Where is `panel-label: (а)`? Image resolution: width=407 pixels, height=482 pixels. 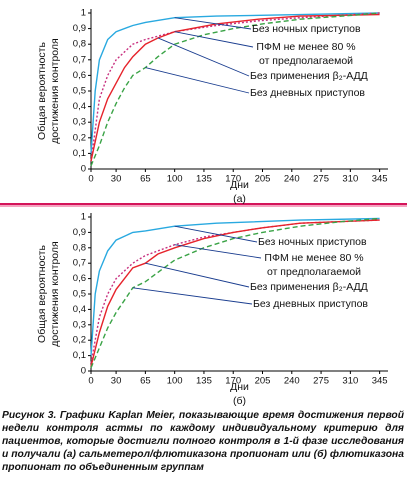
panel-label: (а) is located at coordinates (239, 199).